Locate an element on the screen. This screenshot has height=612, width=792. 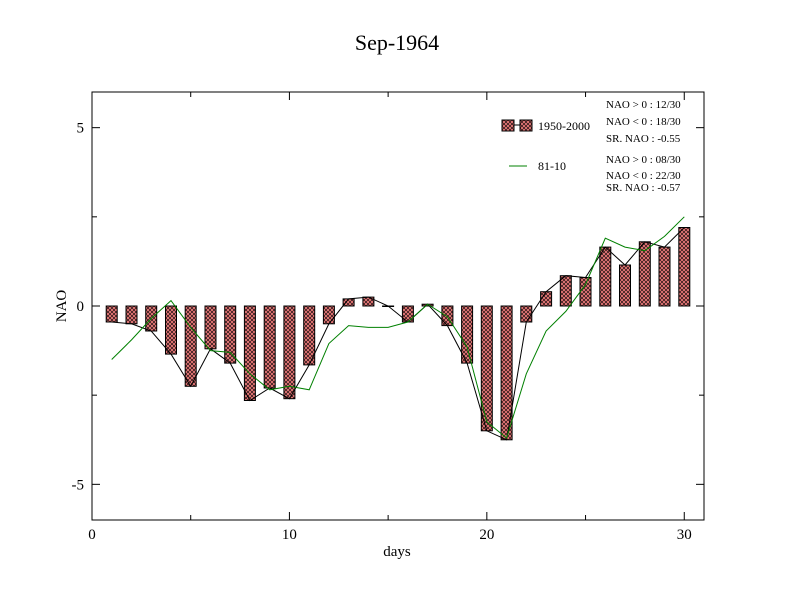
stat-8110-nao-pos: NAO > 0 : 08/30 is located at coordinates (643, 160).